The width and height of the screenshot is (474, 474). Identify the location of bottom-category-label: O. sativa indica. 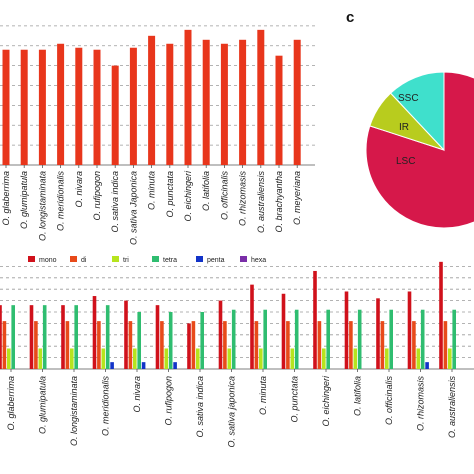
(200, 407).